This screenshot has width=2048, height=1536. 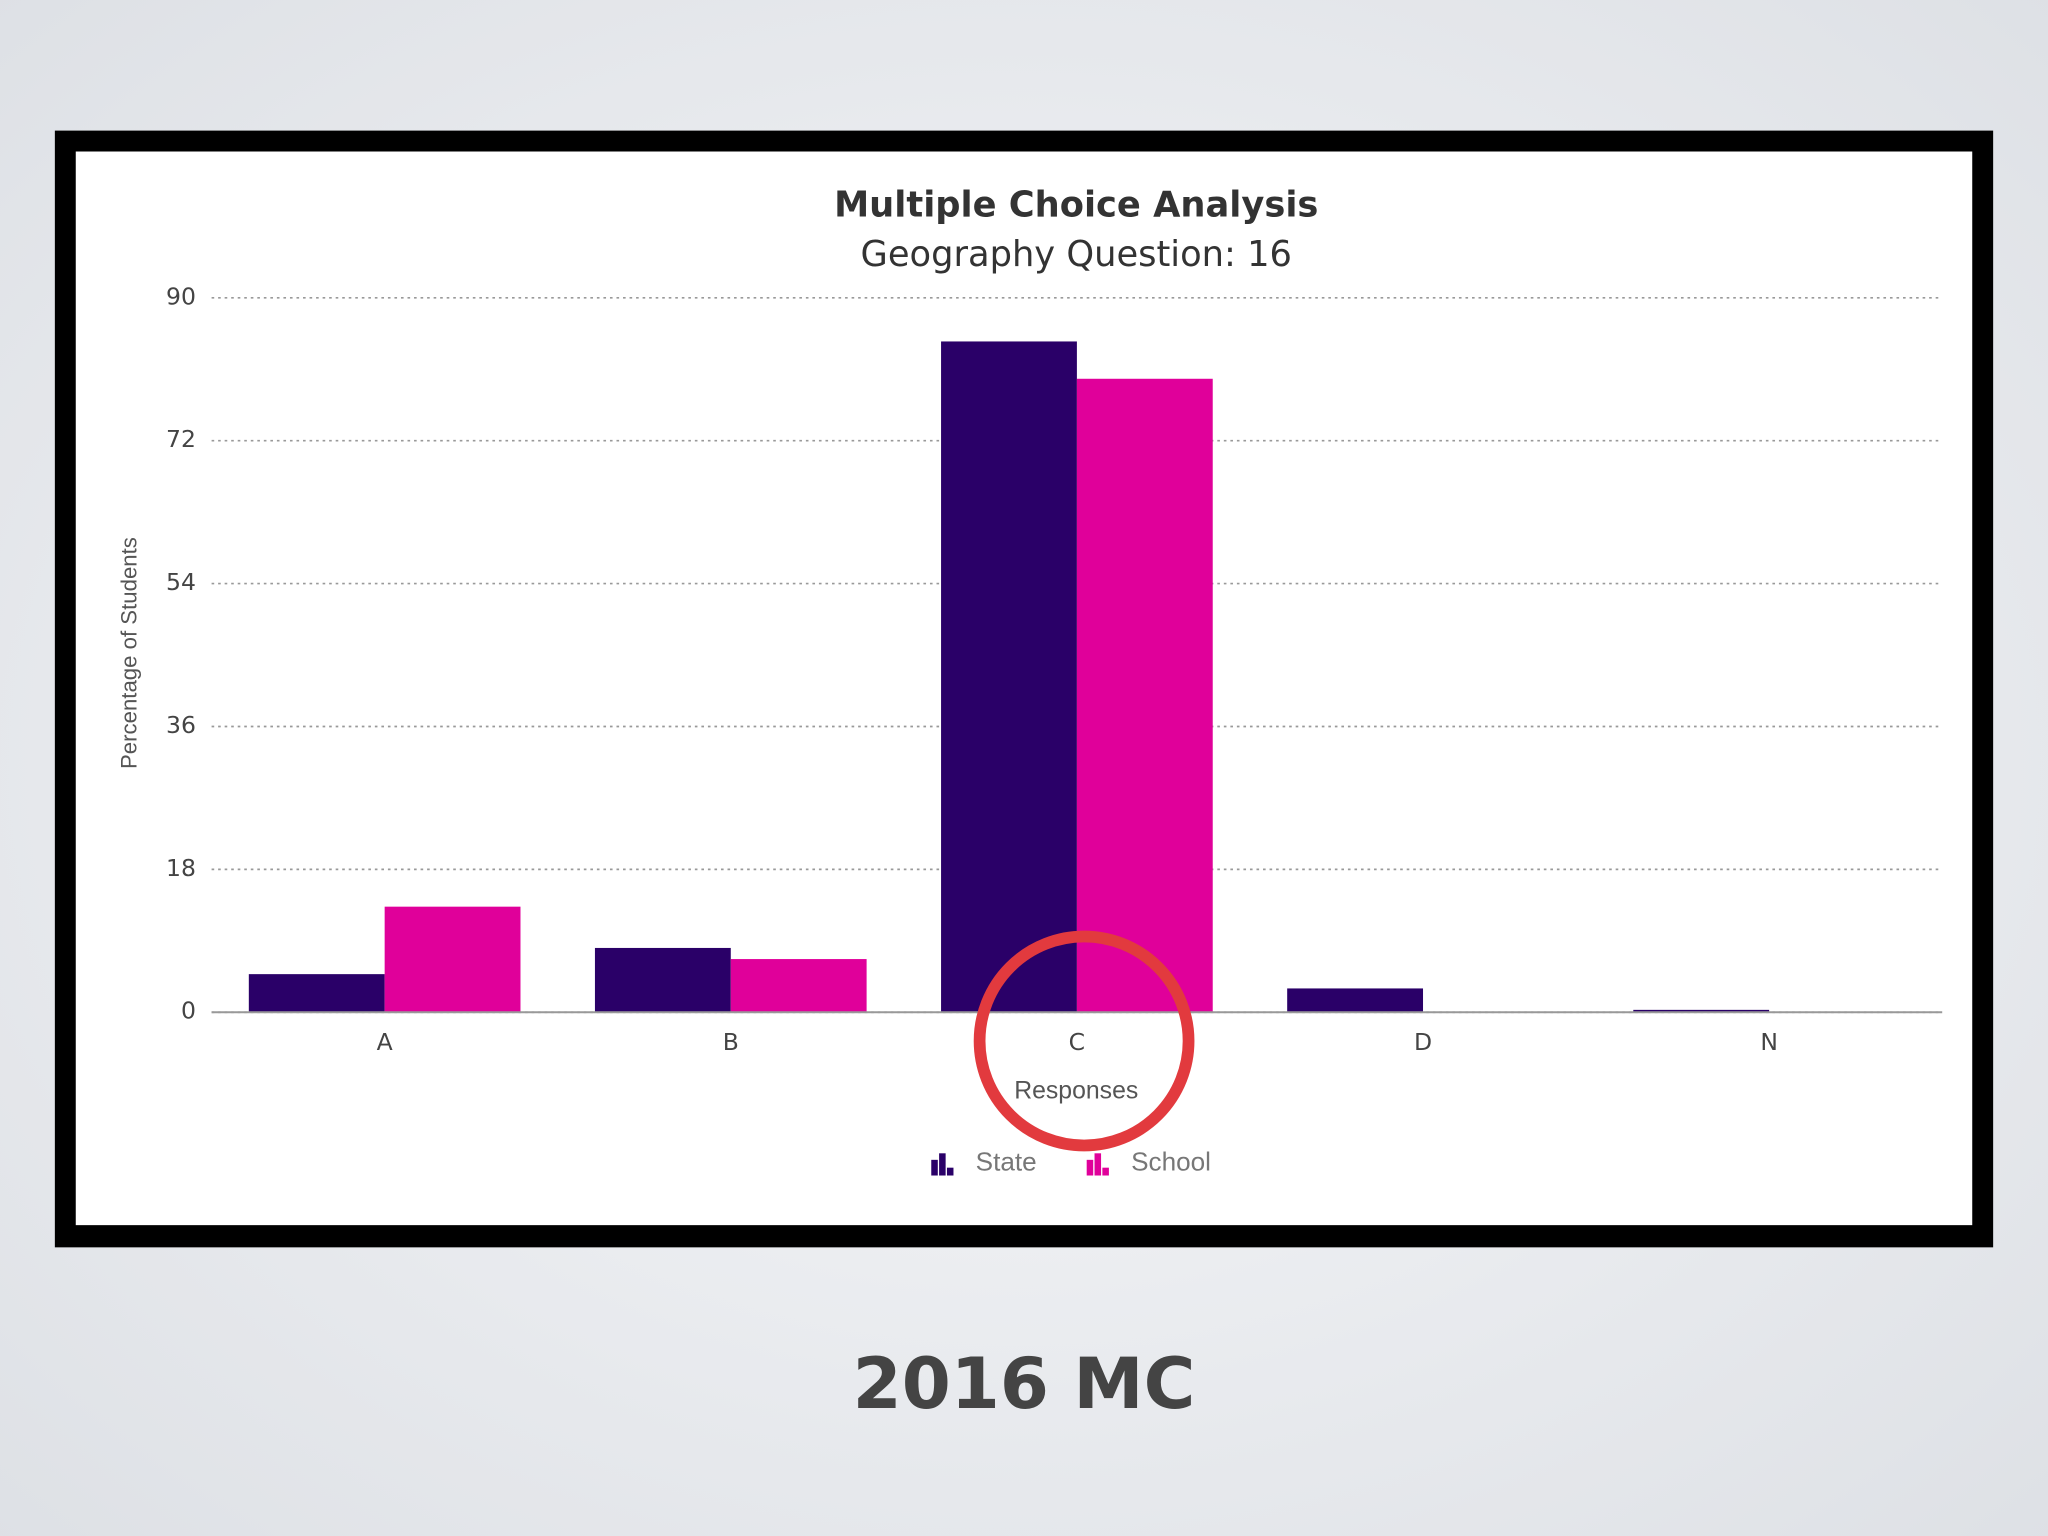 I want to click on y-tick-label: 72, so click(x=181, y=439).